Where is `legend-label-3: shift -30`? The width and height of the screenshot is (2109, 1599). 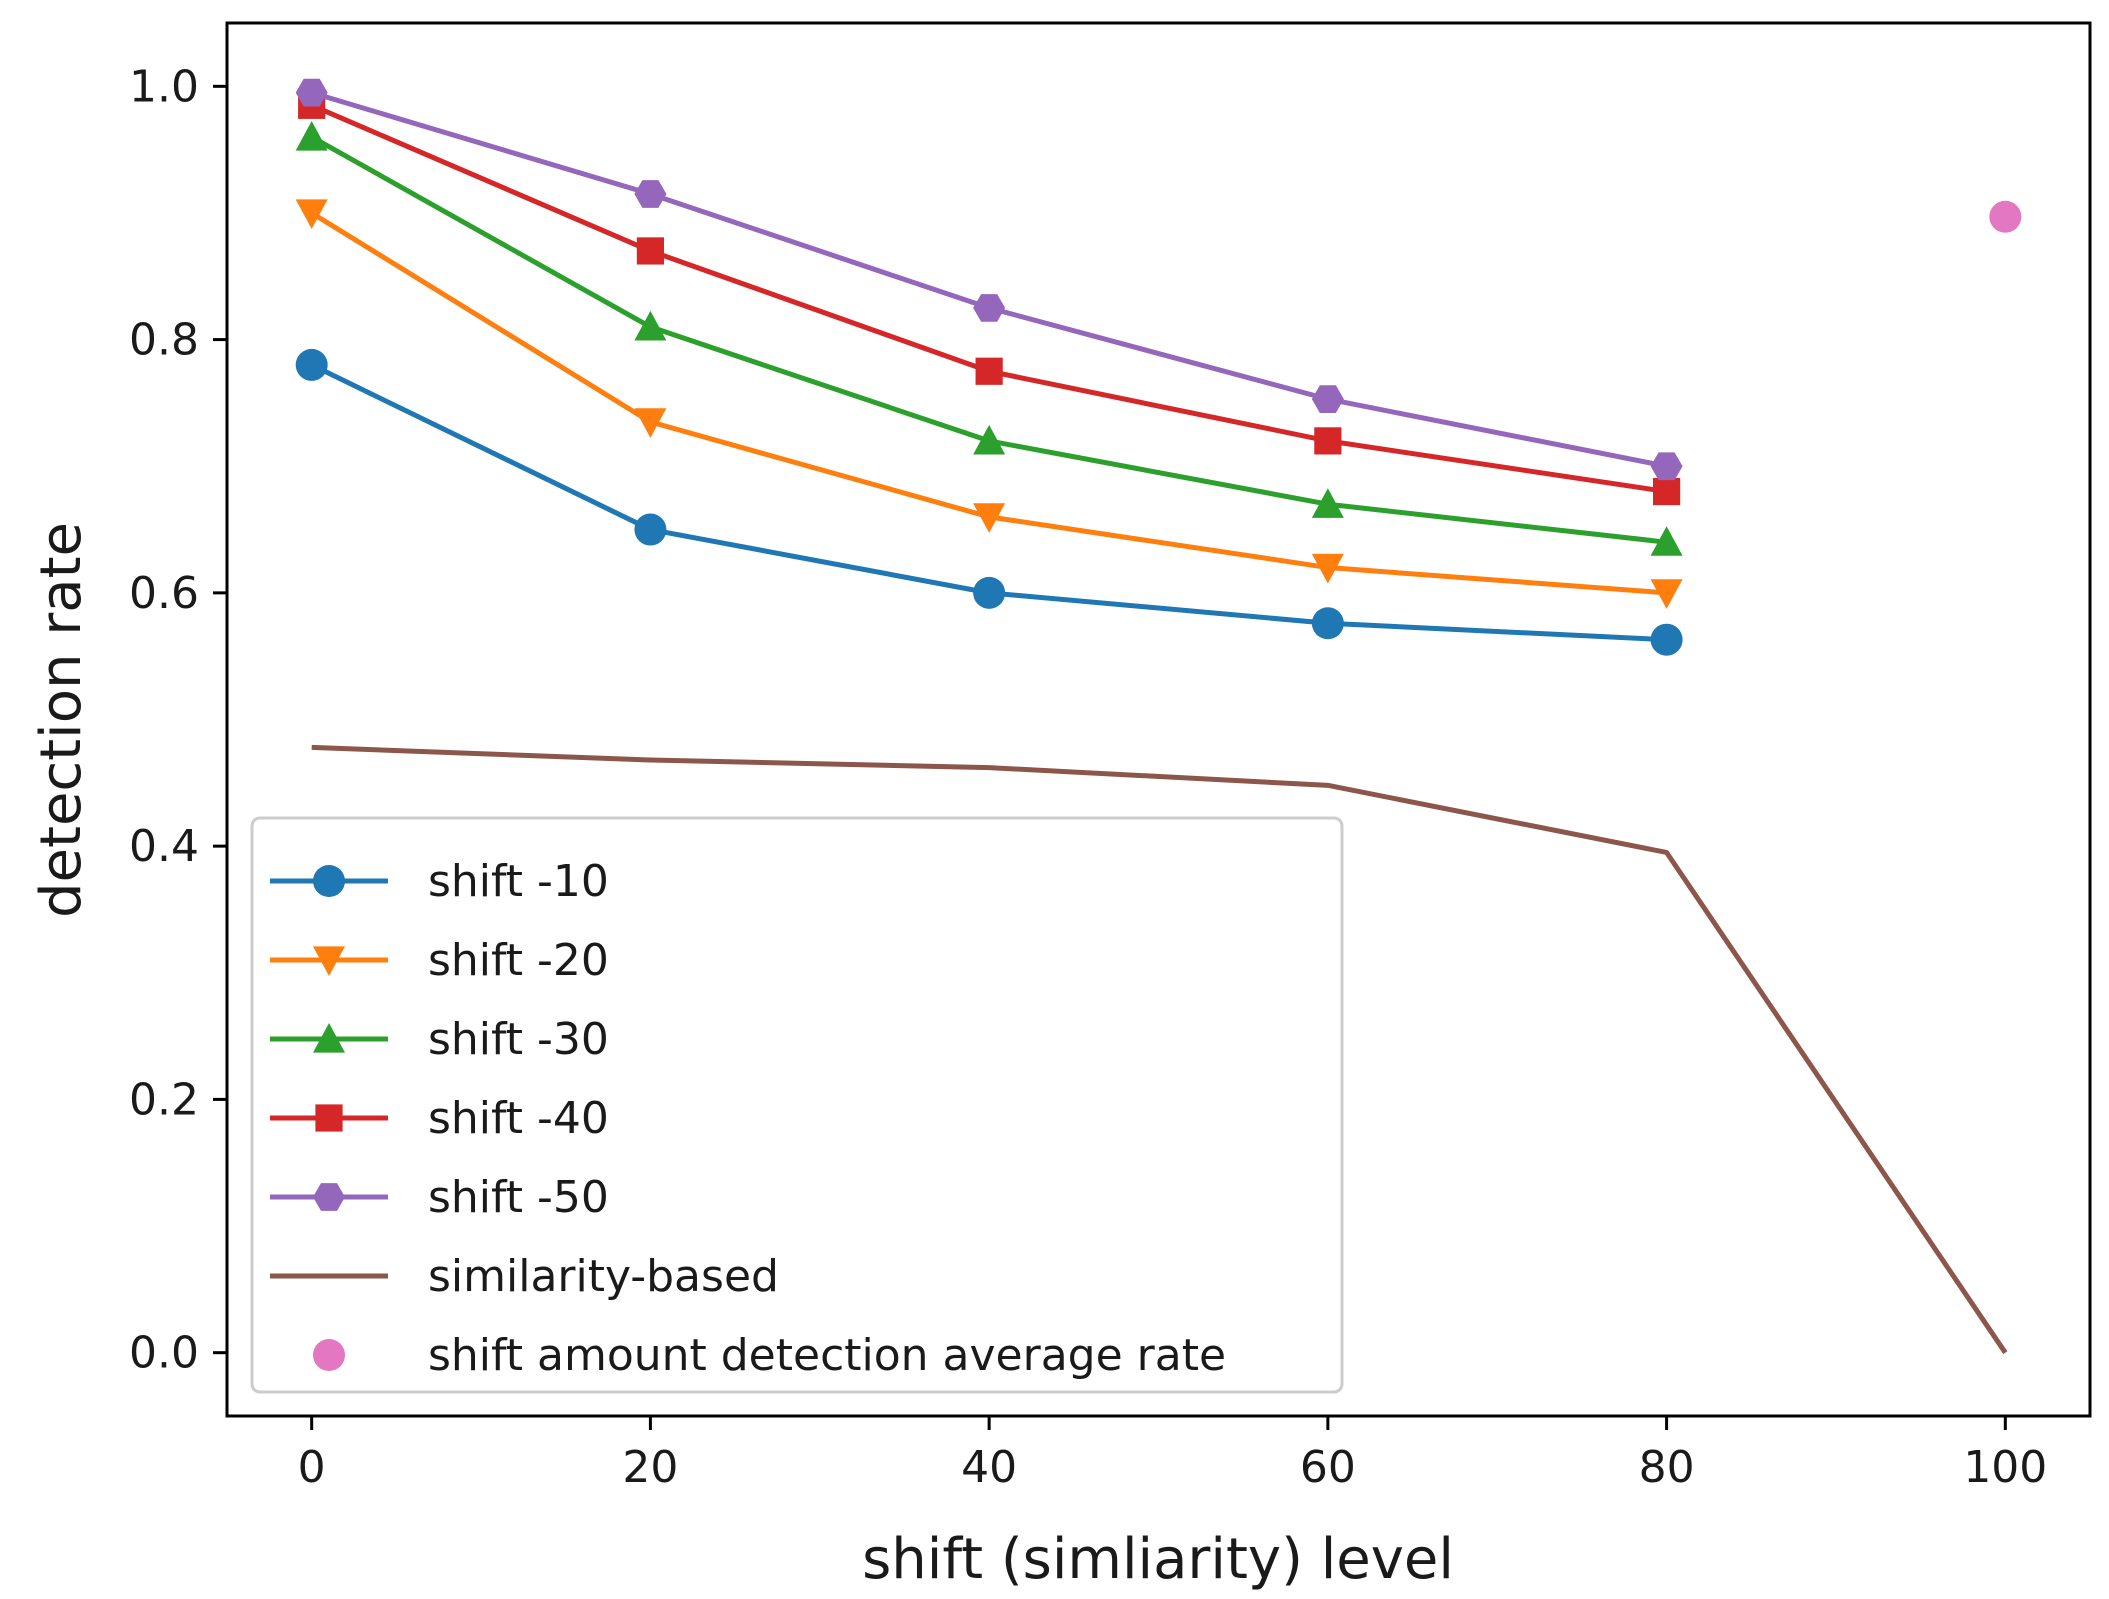
legend-label-3: shift -30 is located at coordinates (518, 1039).